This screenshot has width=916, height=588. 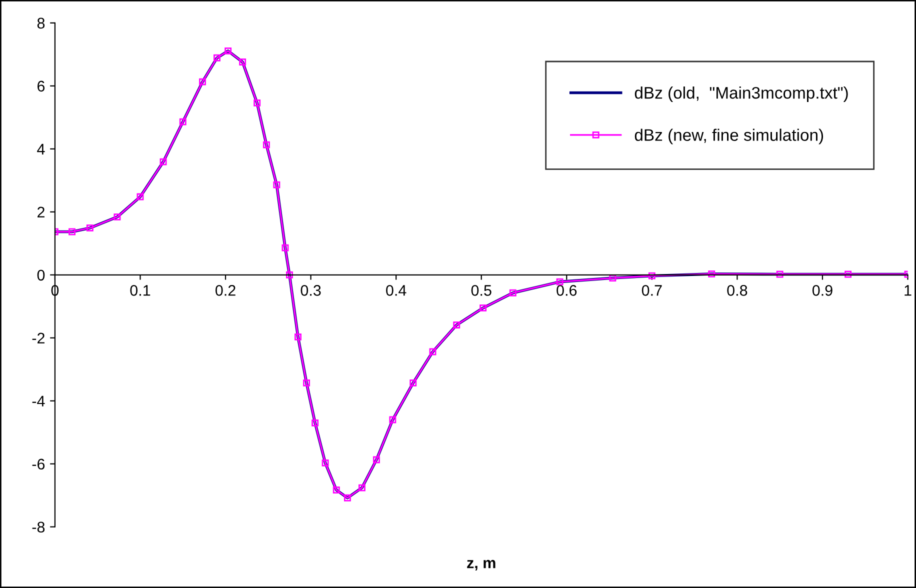 What do you see at coordinates (822, 290) in the screenshot?
I see `x-tick-label: 0.9` at bounding box center [822, 290].